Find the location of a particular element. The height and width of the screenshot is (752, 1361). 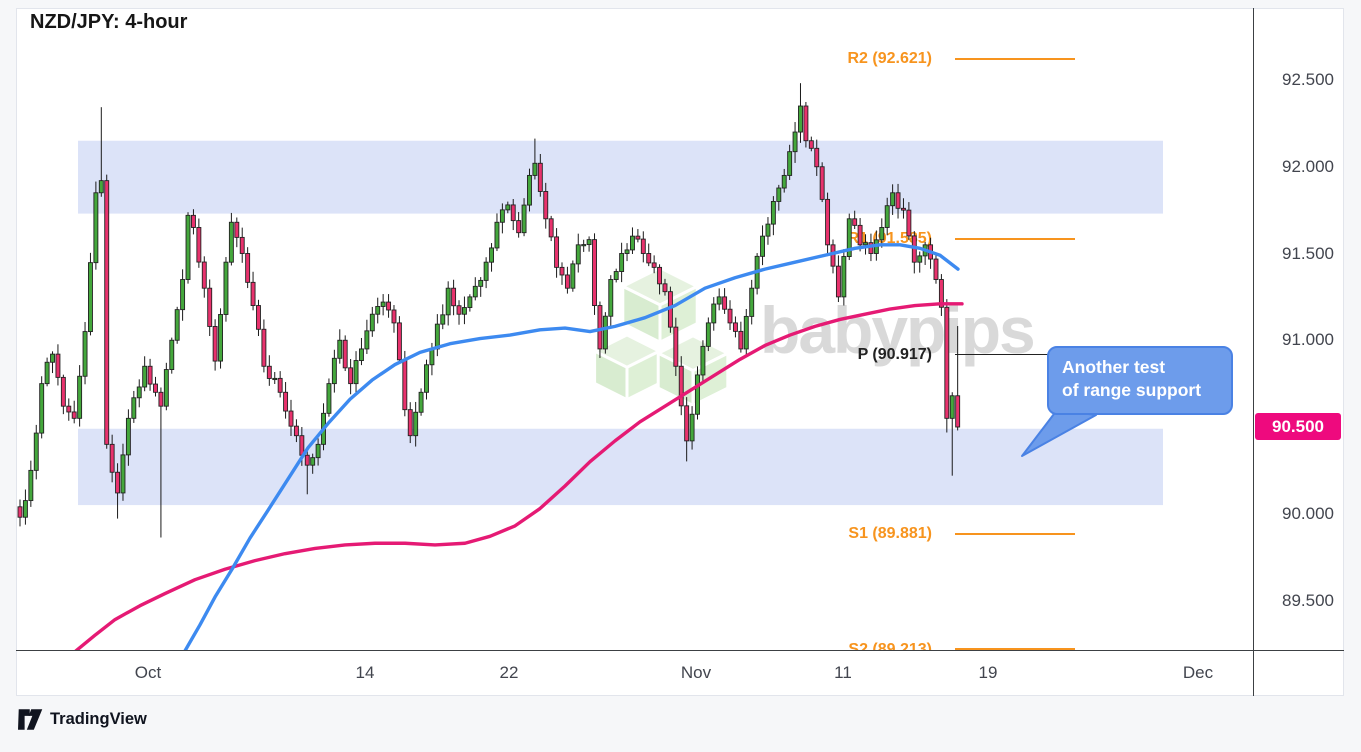

price-tick-92.500: 92.500 is located at coordinates (1308, 79).